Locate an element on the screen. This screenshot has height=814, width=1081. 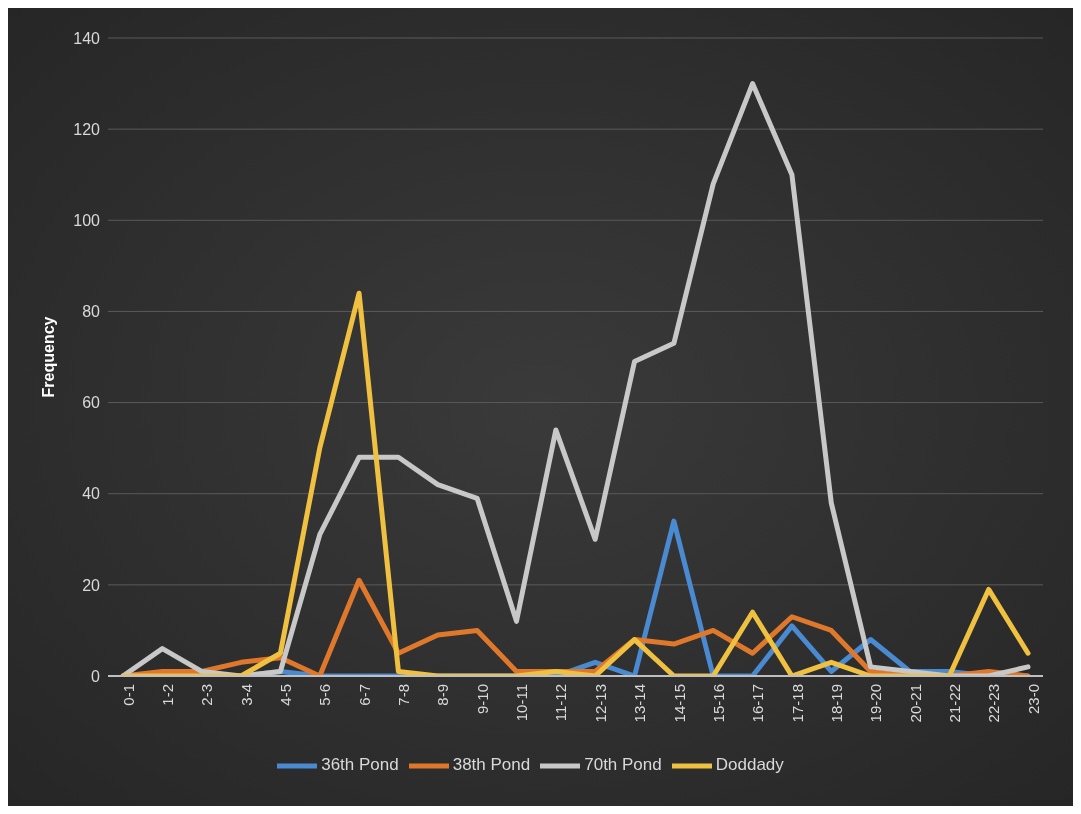
x-tick-label: 9-10 is located at coordinates (482, 699).